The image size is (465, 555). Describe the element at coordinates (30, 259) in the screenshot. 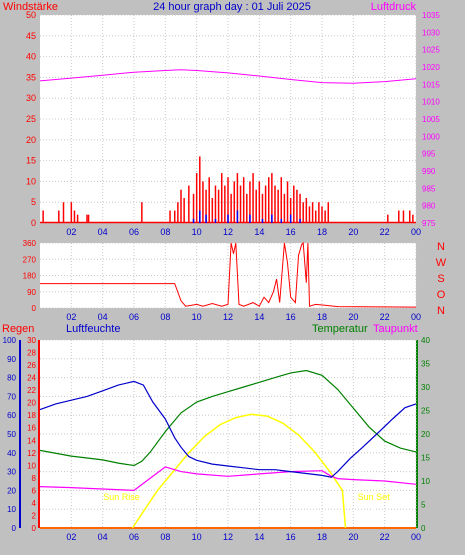

I see `direction-tick-label: 270` at that location.